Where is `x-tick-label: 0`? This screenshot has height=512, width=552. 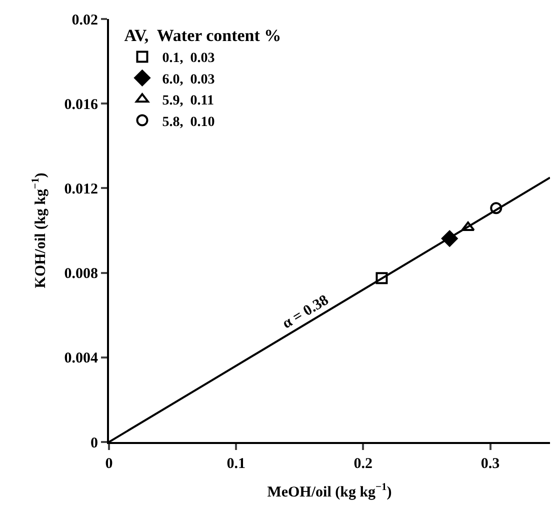 x-tick-label: 0 is located at coordinates (109, 464).